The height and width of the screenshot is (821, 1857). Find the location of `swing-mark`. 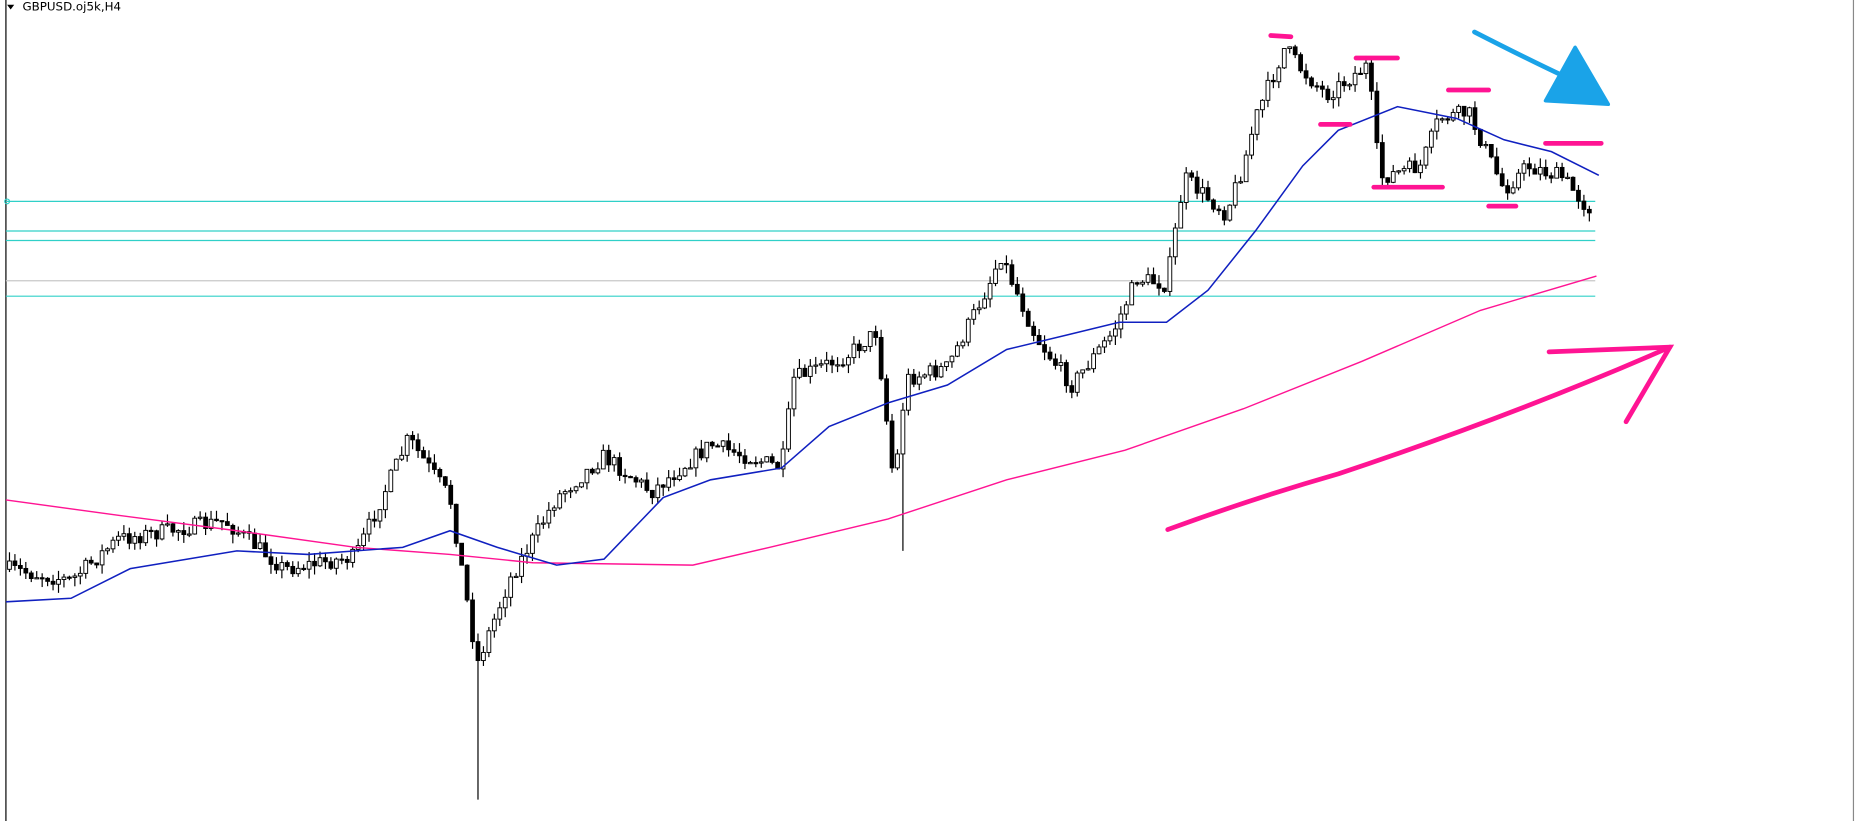

swing-mark is located at coordinates (1281, 36).